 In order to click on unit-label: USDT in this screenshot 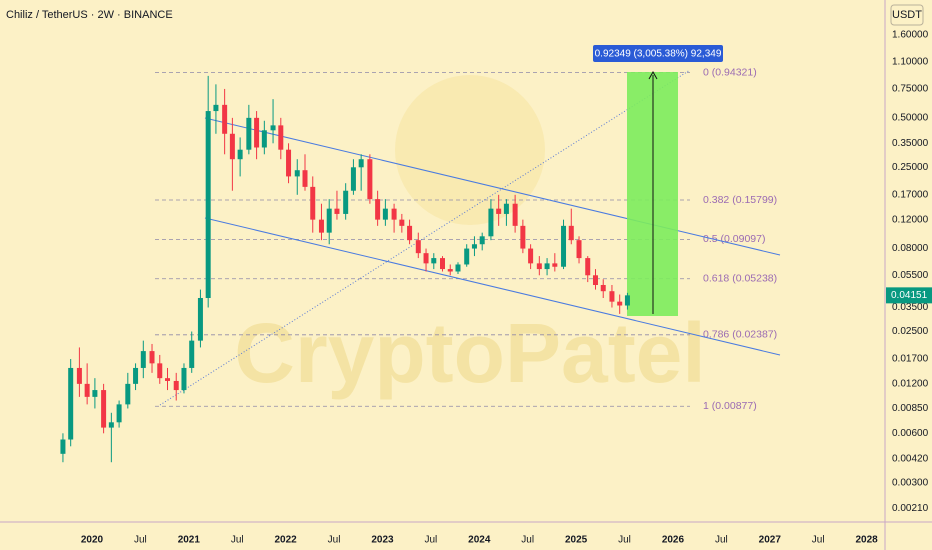, I will do `click(907, 15)`.